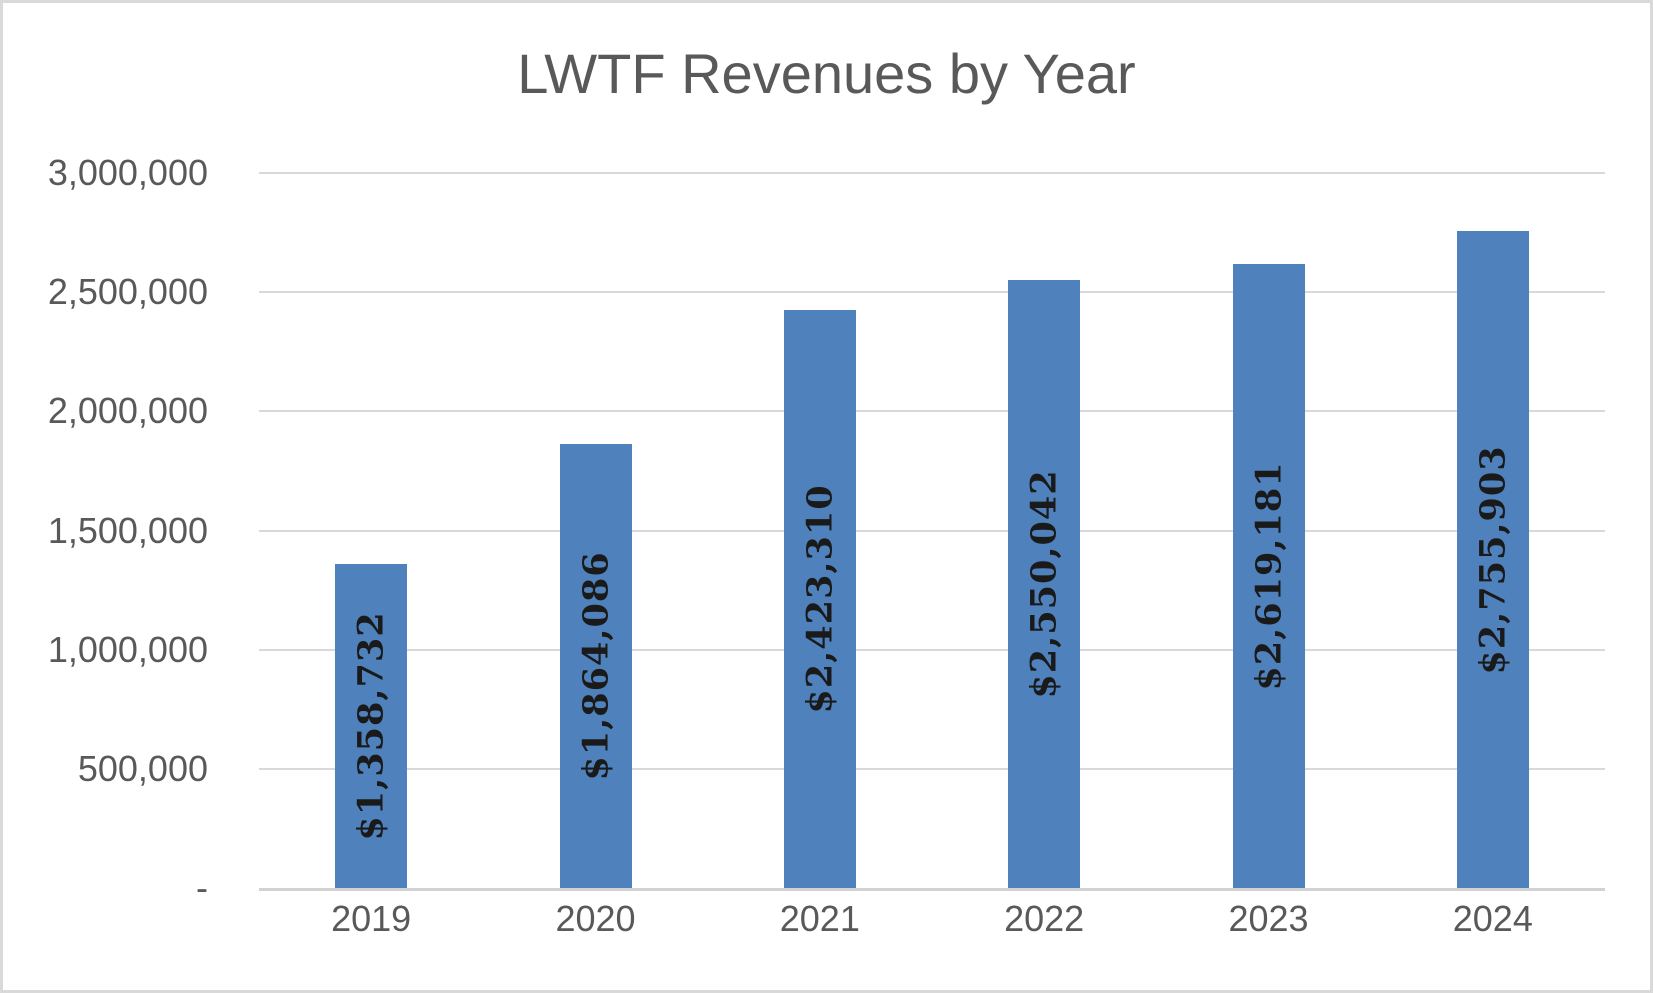 The image size is (1653, 993). I want to click on bar-value-label: $2,755,903, so click(1493, 559).